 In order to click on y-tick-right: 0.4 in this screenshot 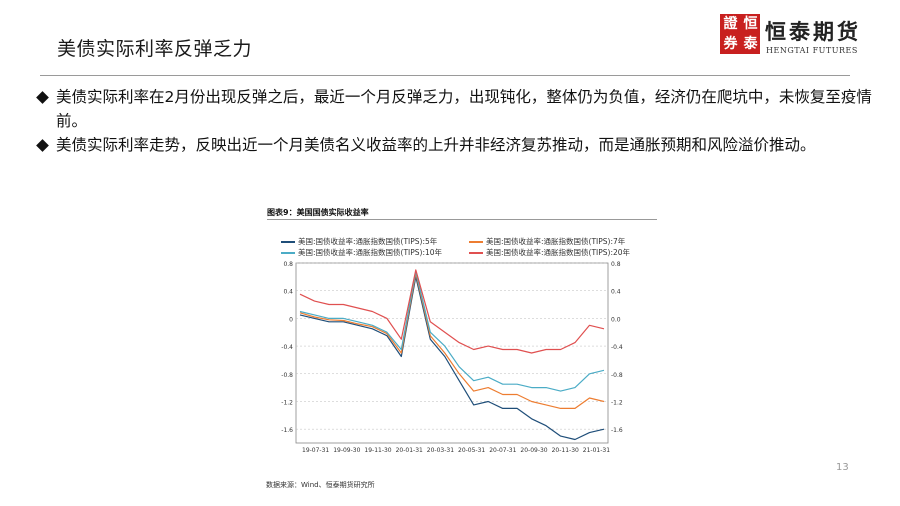, I will do `click(616, 292)`.